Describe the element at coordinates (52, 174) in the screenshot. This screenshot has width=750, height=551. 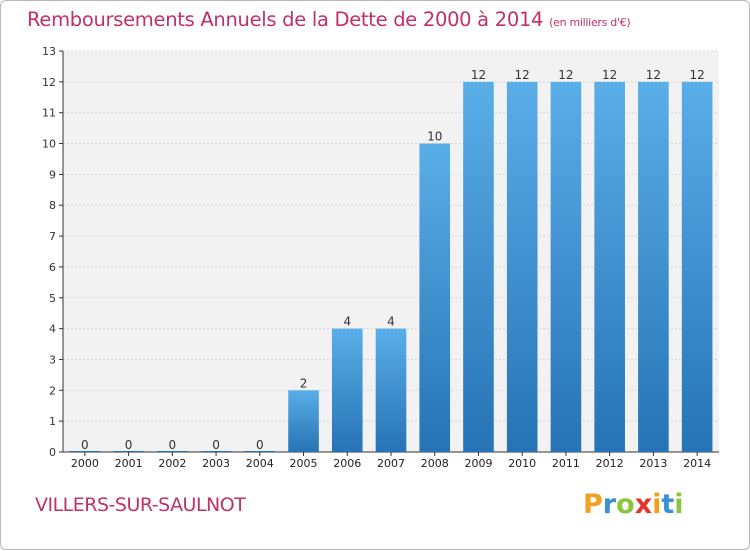
I see `y-tick-label: 9` at that location.